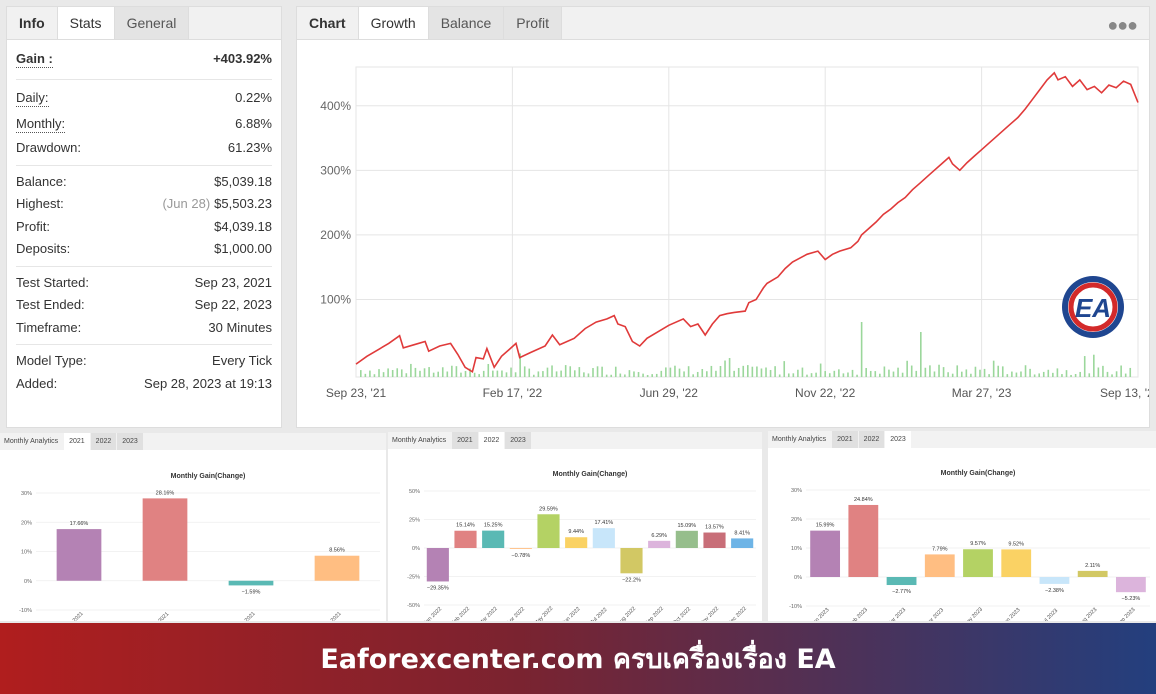 The width and height of the screenshot is (1156, 694). What do you see at coordinates (144, 328) in the screenshot?
I see `timeframe-row: Timeframe: 30 Minutes` at bounding box center [144, 328].